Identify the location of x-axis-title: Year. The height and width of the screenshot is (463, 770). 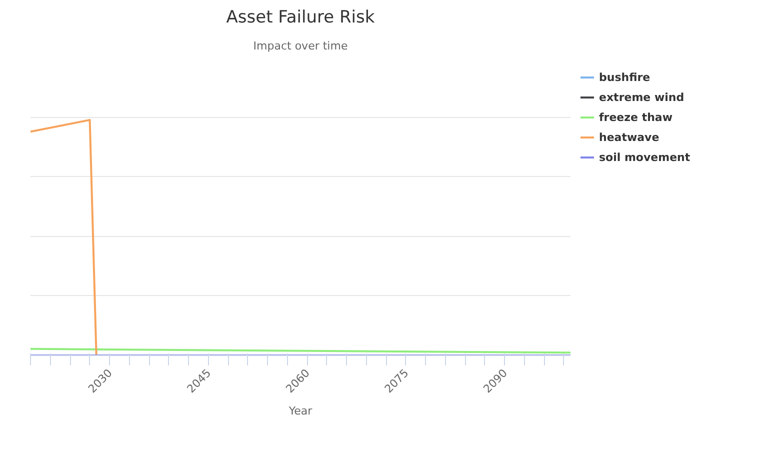
(300, 411).